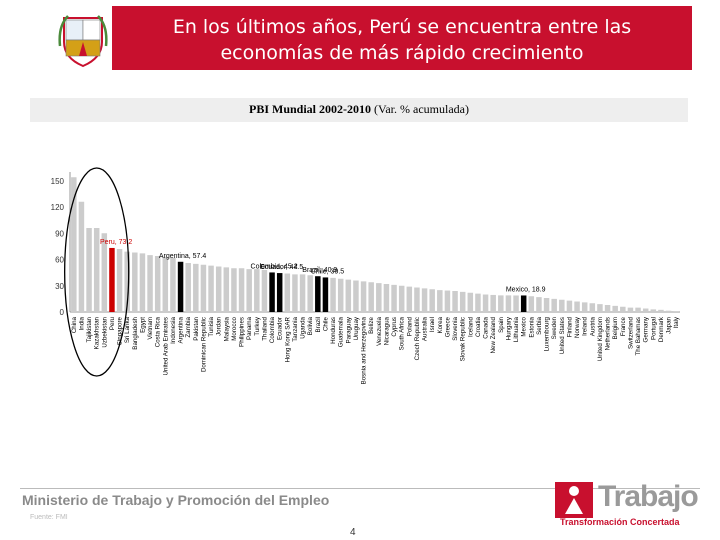  I want to click on coat-of-arms-icon, so click(83, 41).